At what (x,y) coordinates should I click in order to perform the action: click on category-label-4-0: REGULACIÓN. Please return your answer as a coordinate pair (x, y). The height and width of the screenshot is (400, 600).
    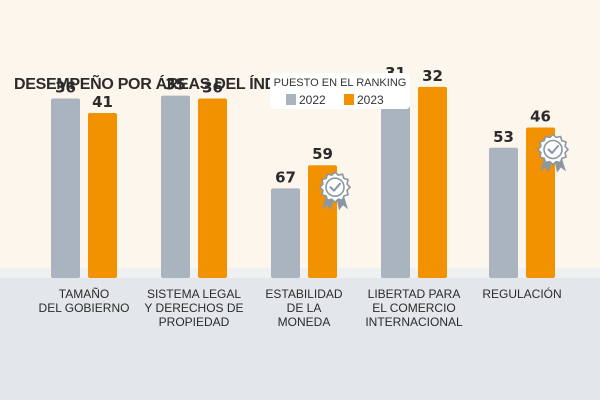
    Looking at the image, I should click on (521, 293).